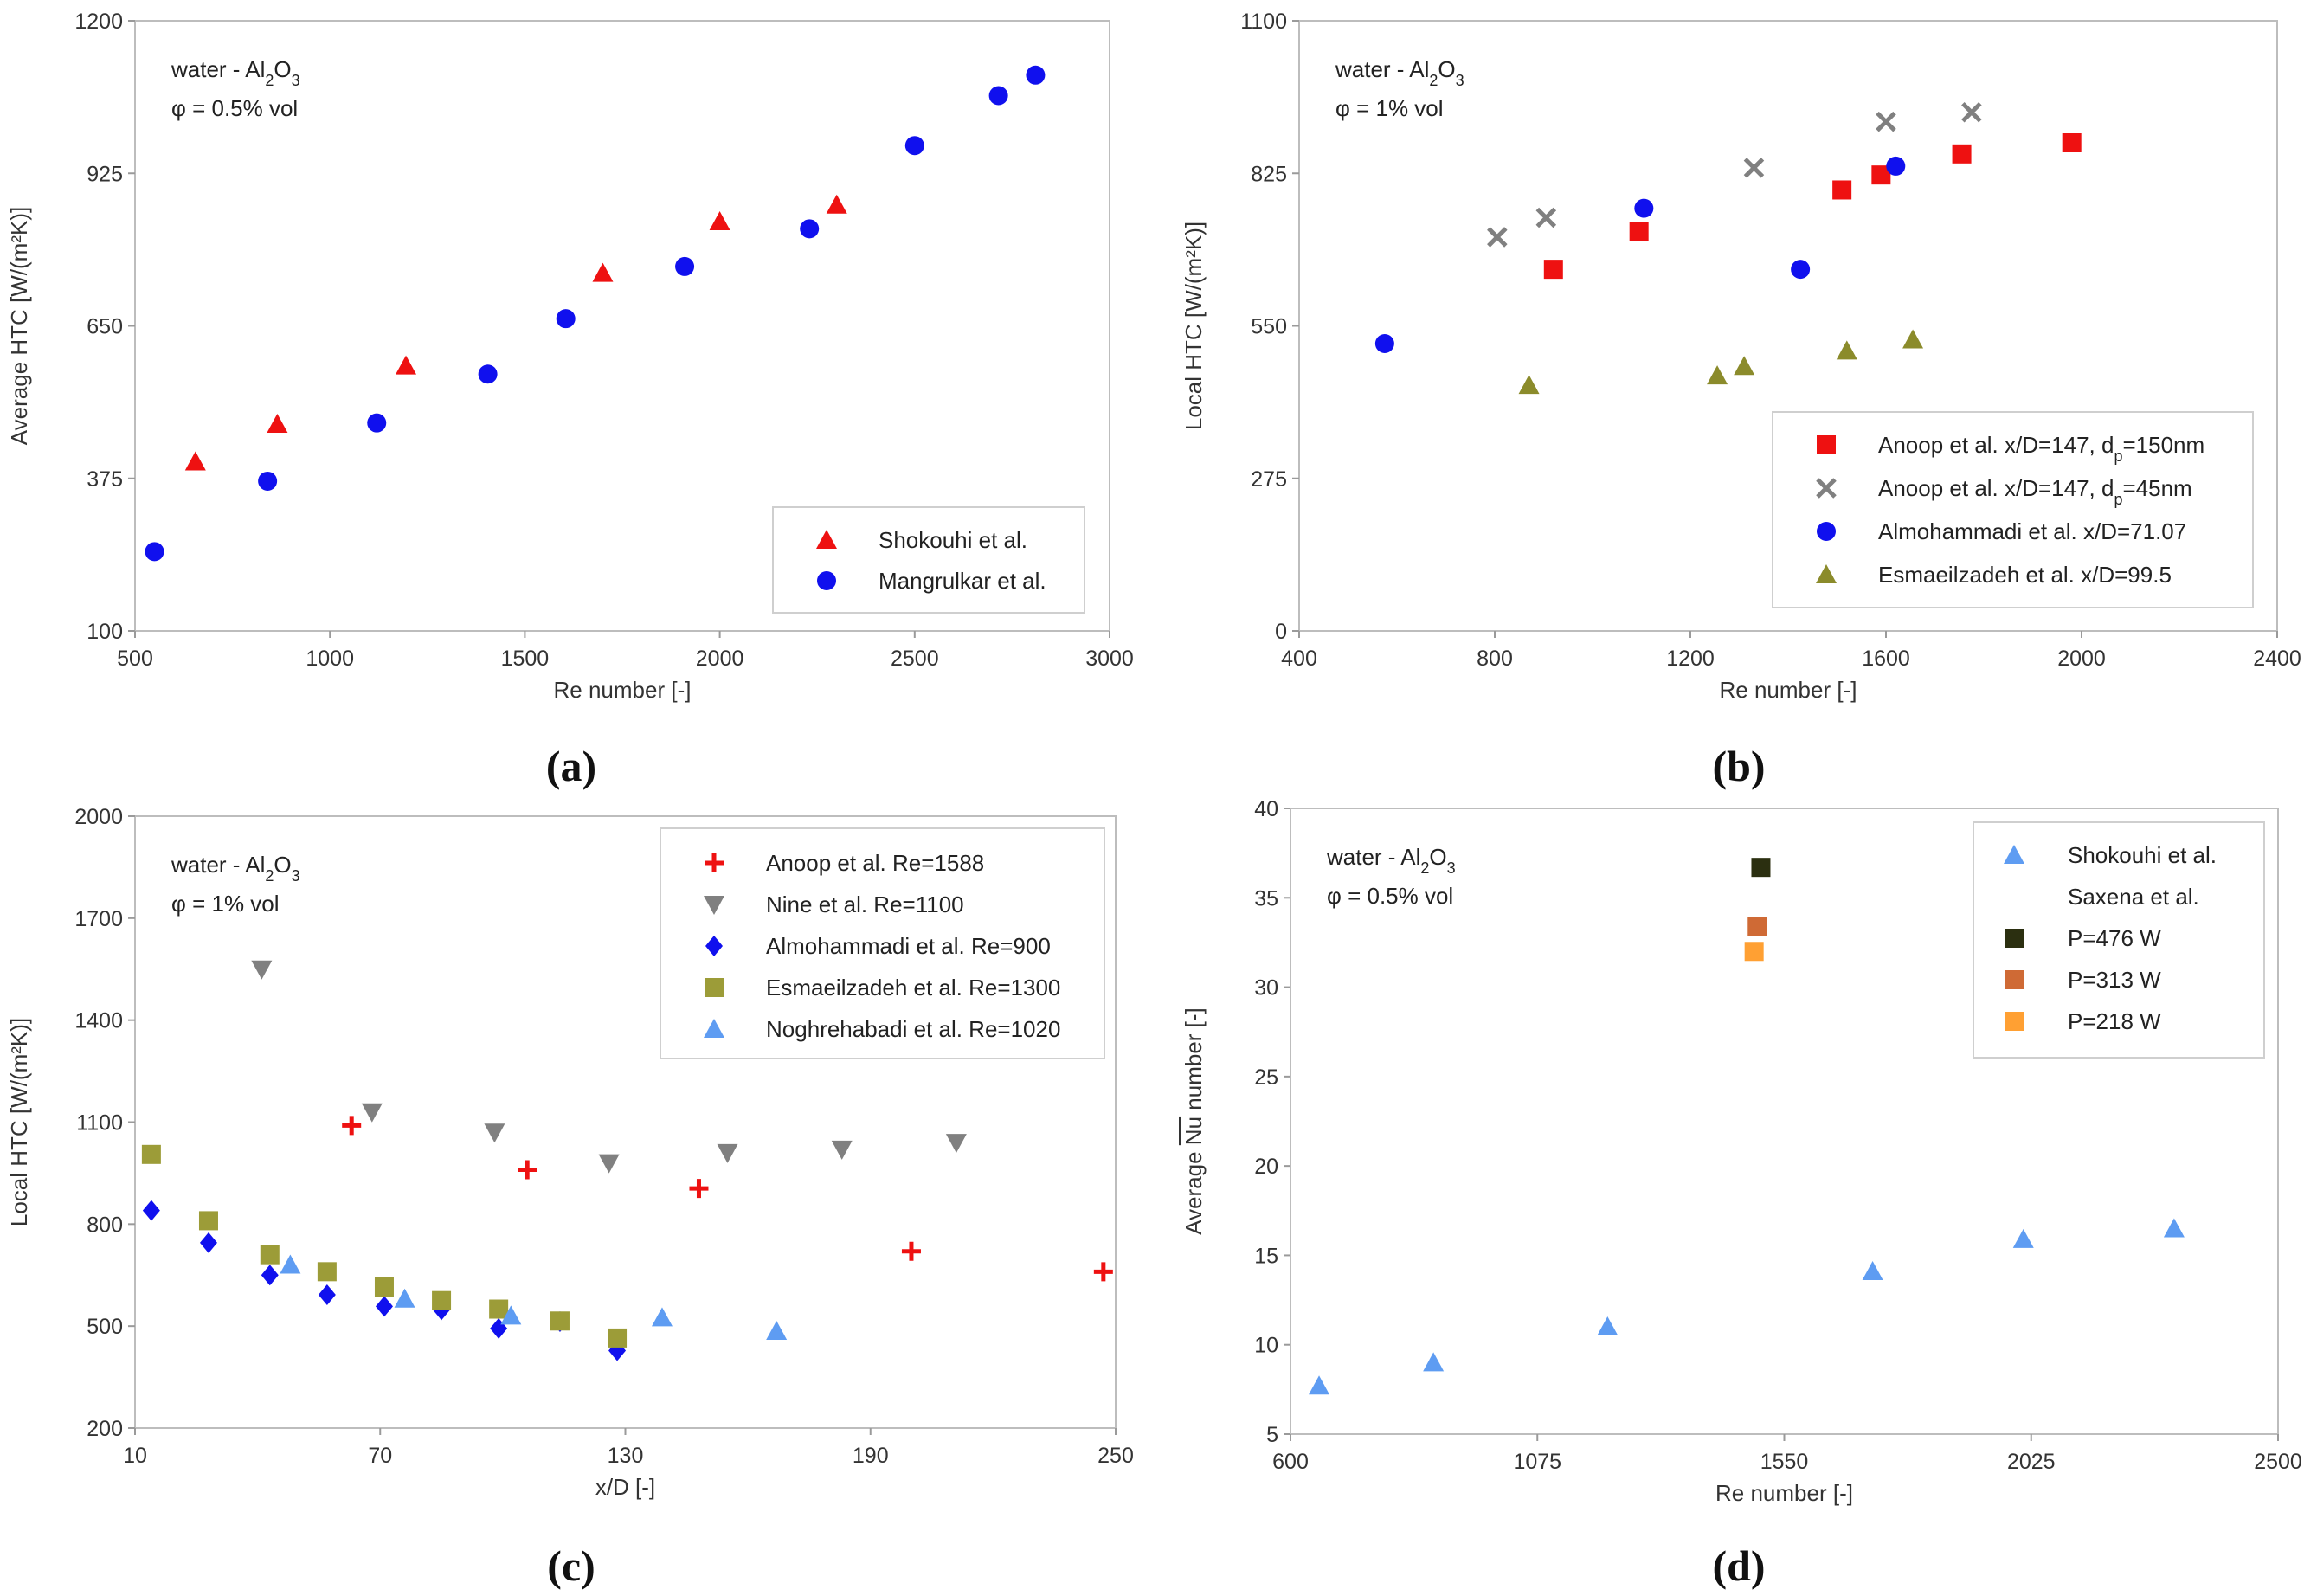  What do you see at coordinates (105, 1429) in the screenshot?
I see `panel-c-ytick-label: 200` at bounding box center [105, 1429].